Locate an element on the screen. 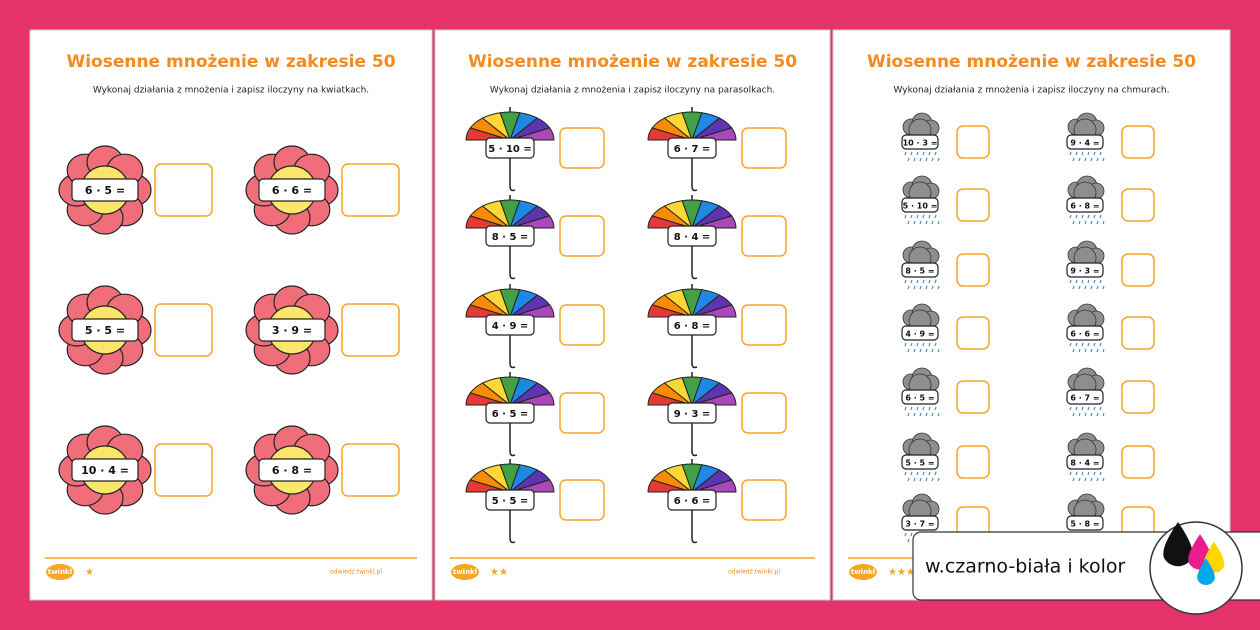 The image size is (1260, 630). equation: 3 · 7 = is located at coordinates (919, 524).